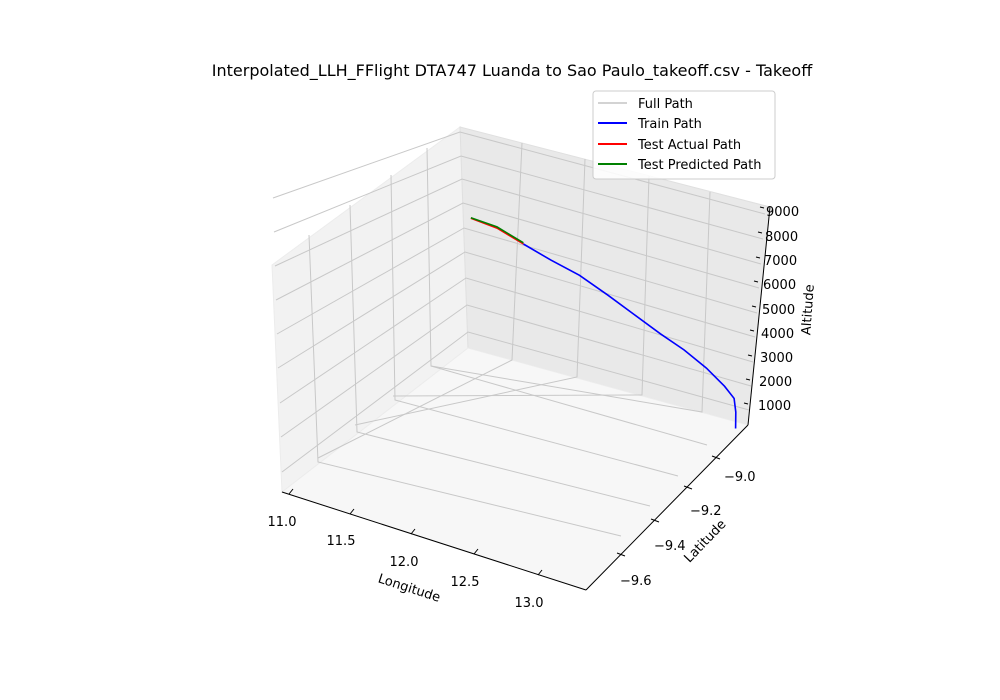 The width and height of the screenshot is (1000, 700). Describe the element at coordinates (465, 582) in the screenshot. I see `x-tick-label: 12.5` at that location.